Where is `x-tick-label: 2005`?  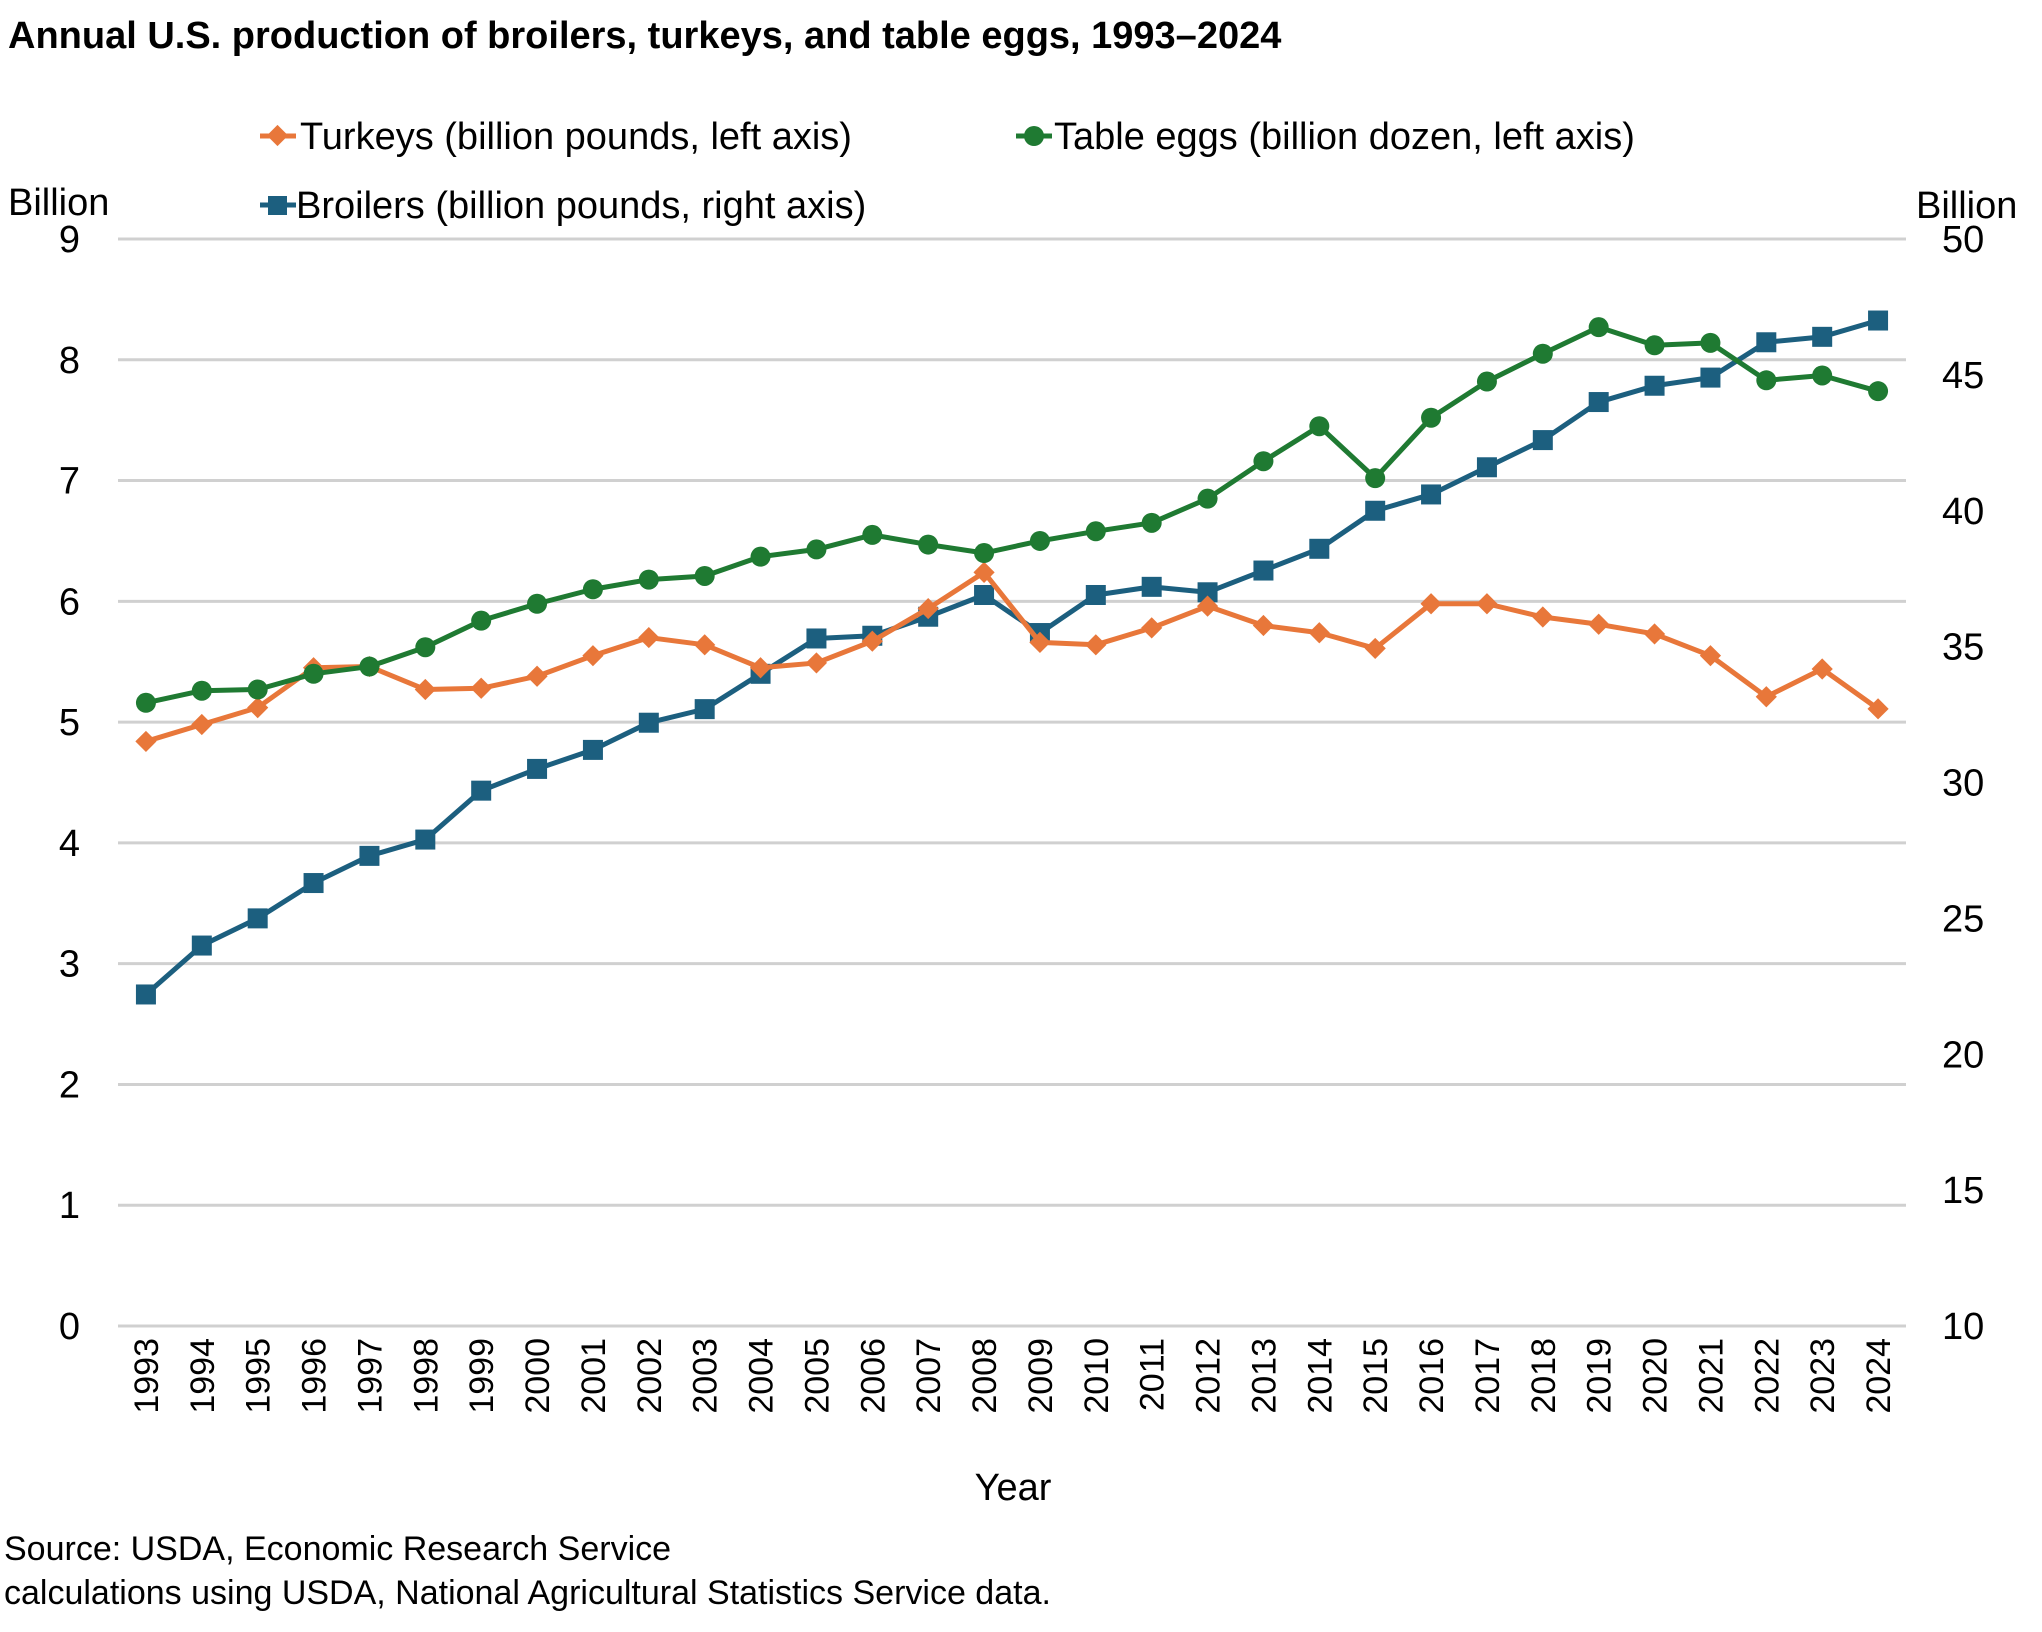 x-tick-label: 2005 is located at coordinates (817, 1376).